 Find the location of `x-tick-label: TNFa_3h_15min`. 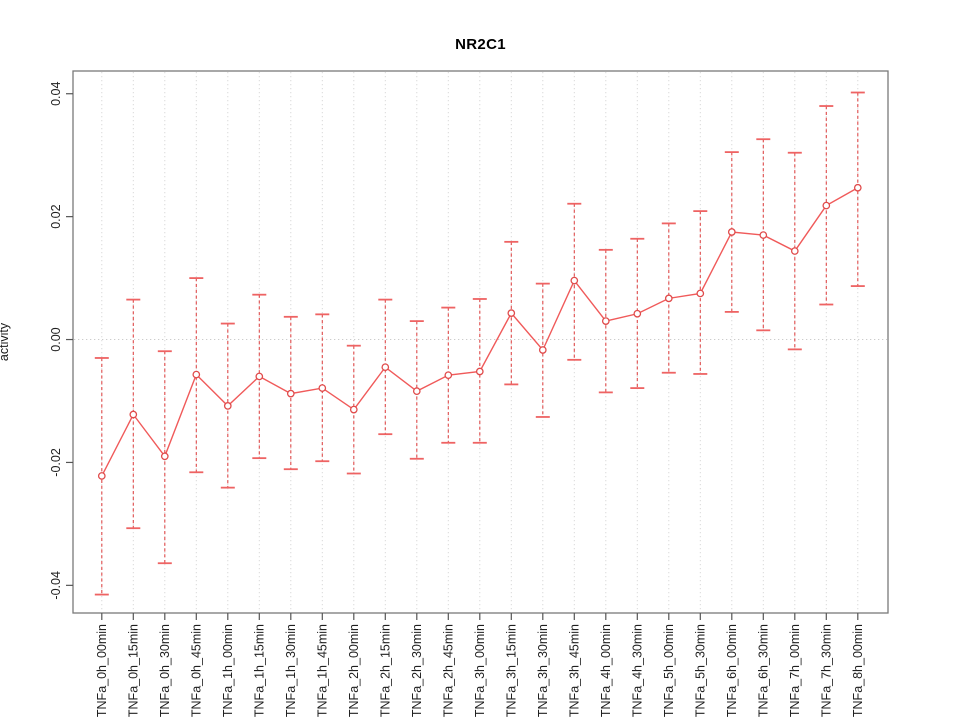

x-tick-label: TNFa_3h_15min is located at coordinates (511, 670).